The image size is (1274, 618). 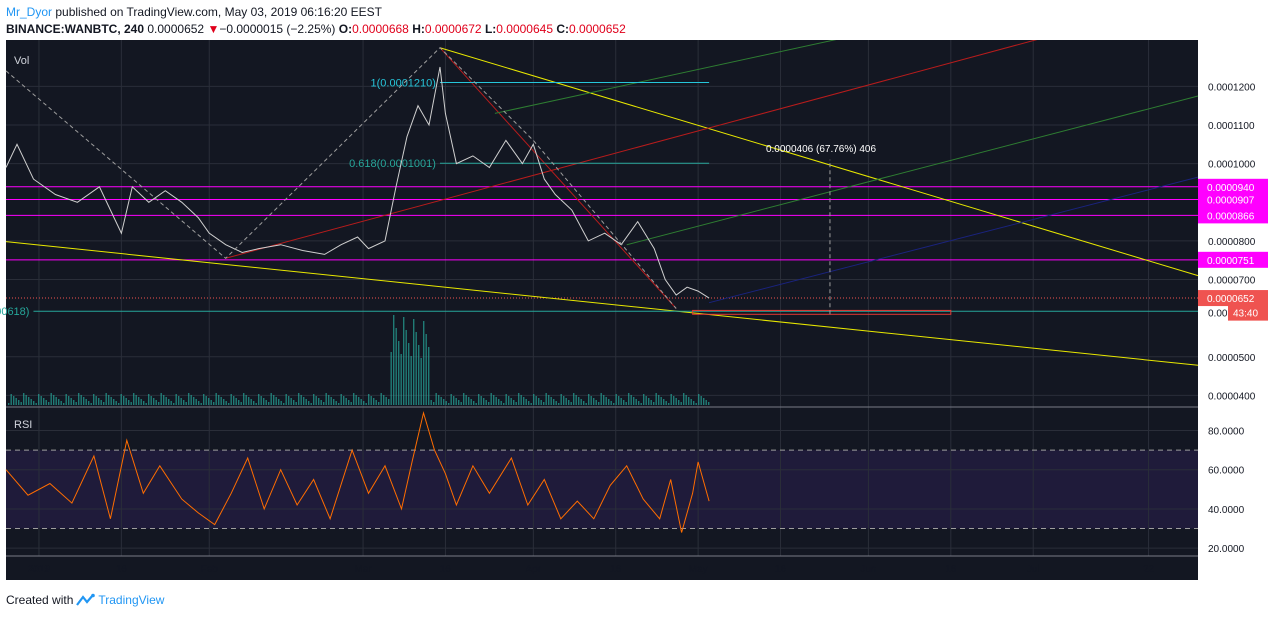 I want to click on price-tick-label: 0.0001100, so click(x=1231, y=126).